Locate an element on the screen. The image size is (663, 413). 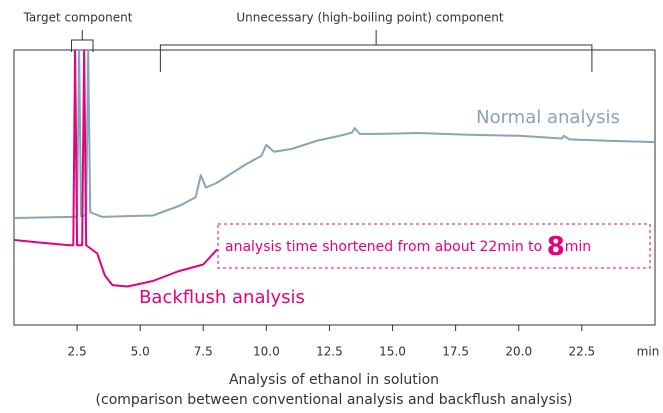
x-tick-label: 15.0 is located at coordinates (392, 352).